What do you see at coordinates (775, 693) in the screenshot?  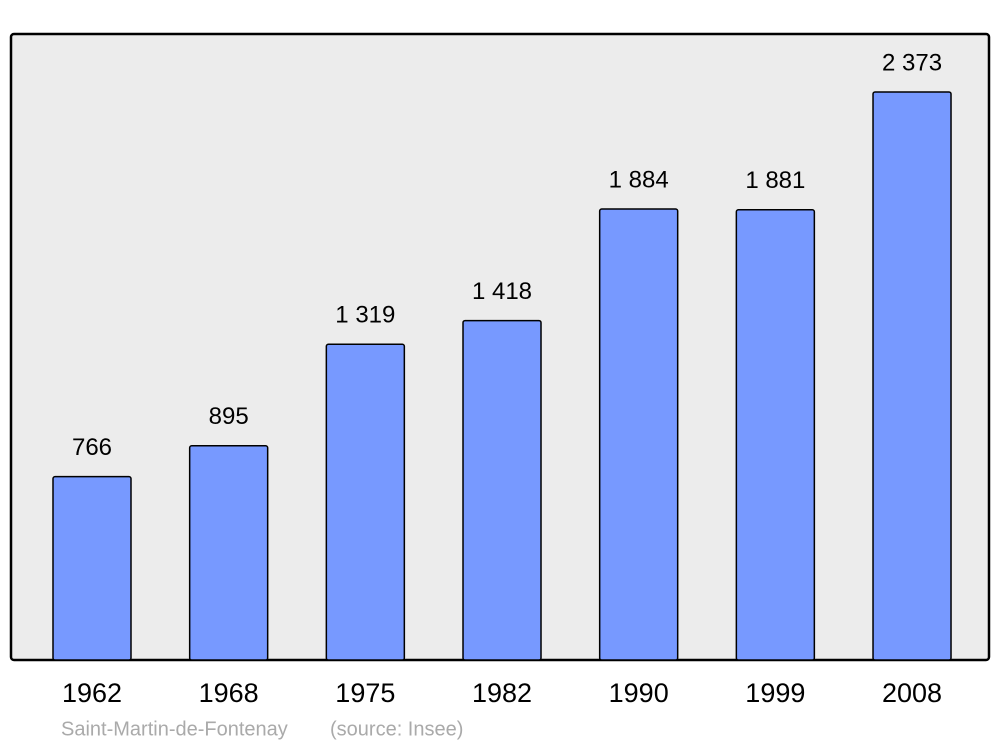 I see `x-tick-label: 1999` at bounding box center [775, 693].